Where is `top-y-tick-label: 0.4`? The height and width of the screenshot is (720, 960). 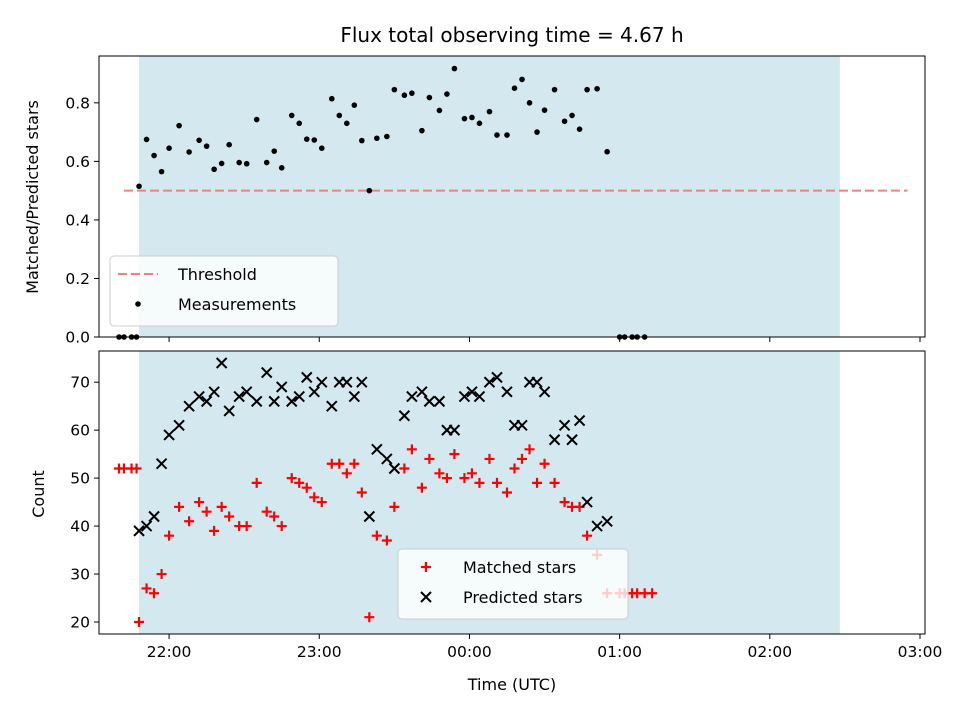
top-y-tick-label: 0.4 is located at coordinates (77, 220).